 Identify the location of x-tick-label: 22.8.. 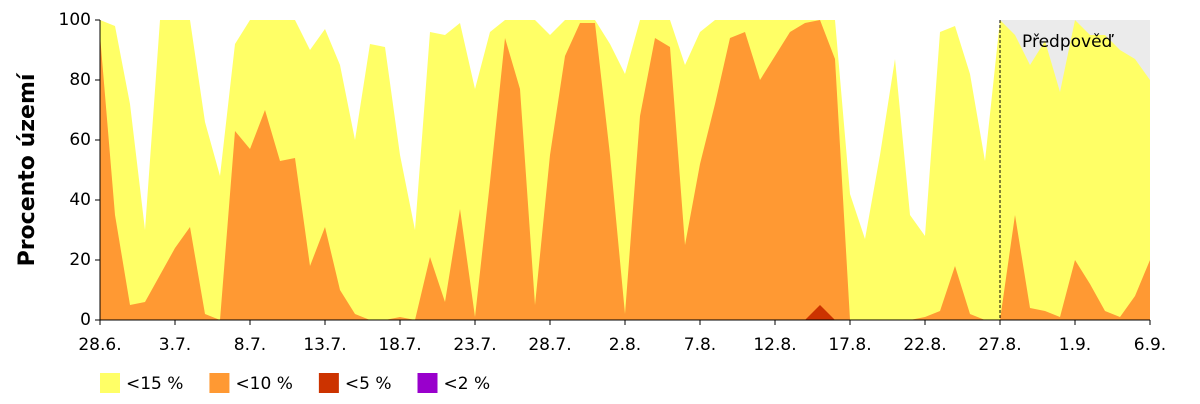
(924, 345).